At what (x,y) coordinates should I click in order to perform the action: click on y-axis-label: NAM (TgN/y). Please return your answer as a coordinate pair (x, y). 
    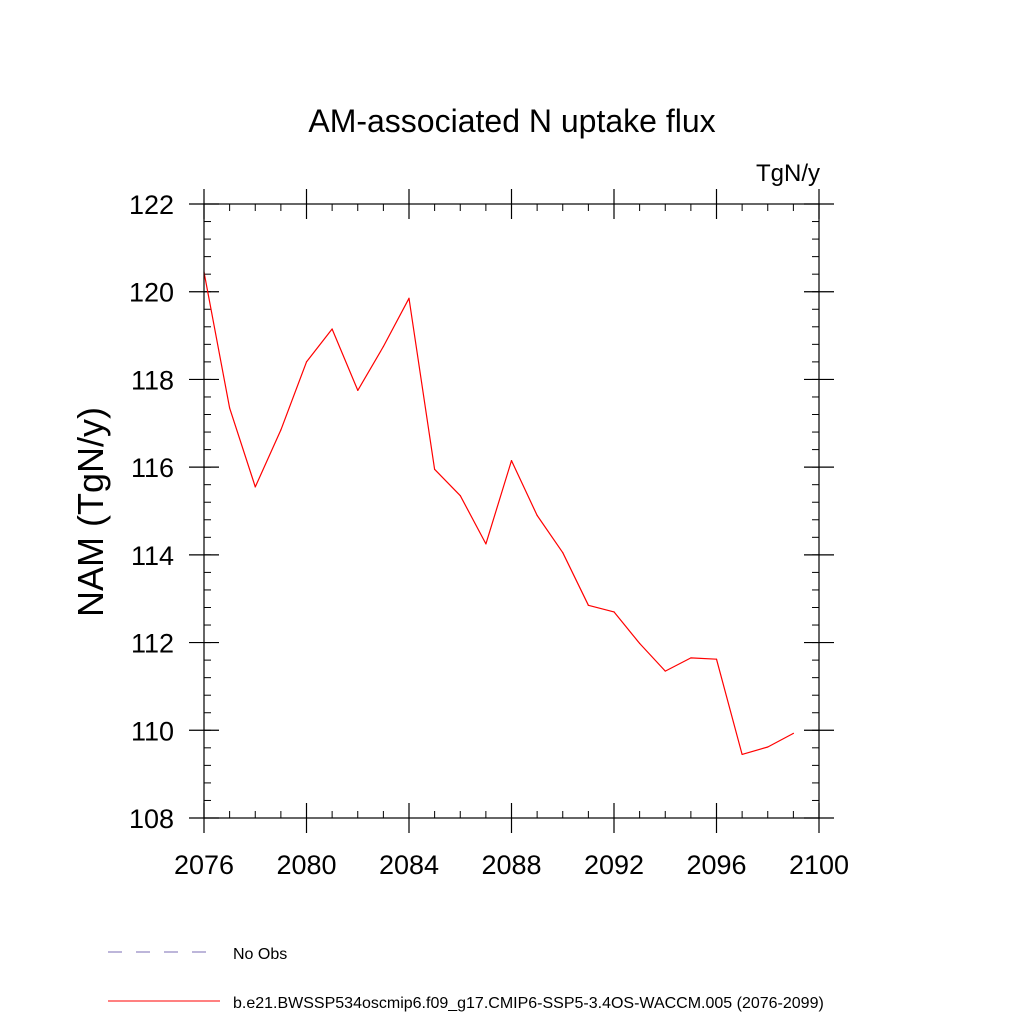
    Looking at the image, I should click on (90, 512).